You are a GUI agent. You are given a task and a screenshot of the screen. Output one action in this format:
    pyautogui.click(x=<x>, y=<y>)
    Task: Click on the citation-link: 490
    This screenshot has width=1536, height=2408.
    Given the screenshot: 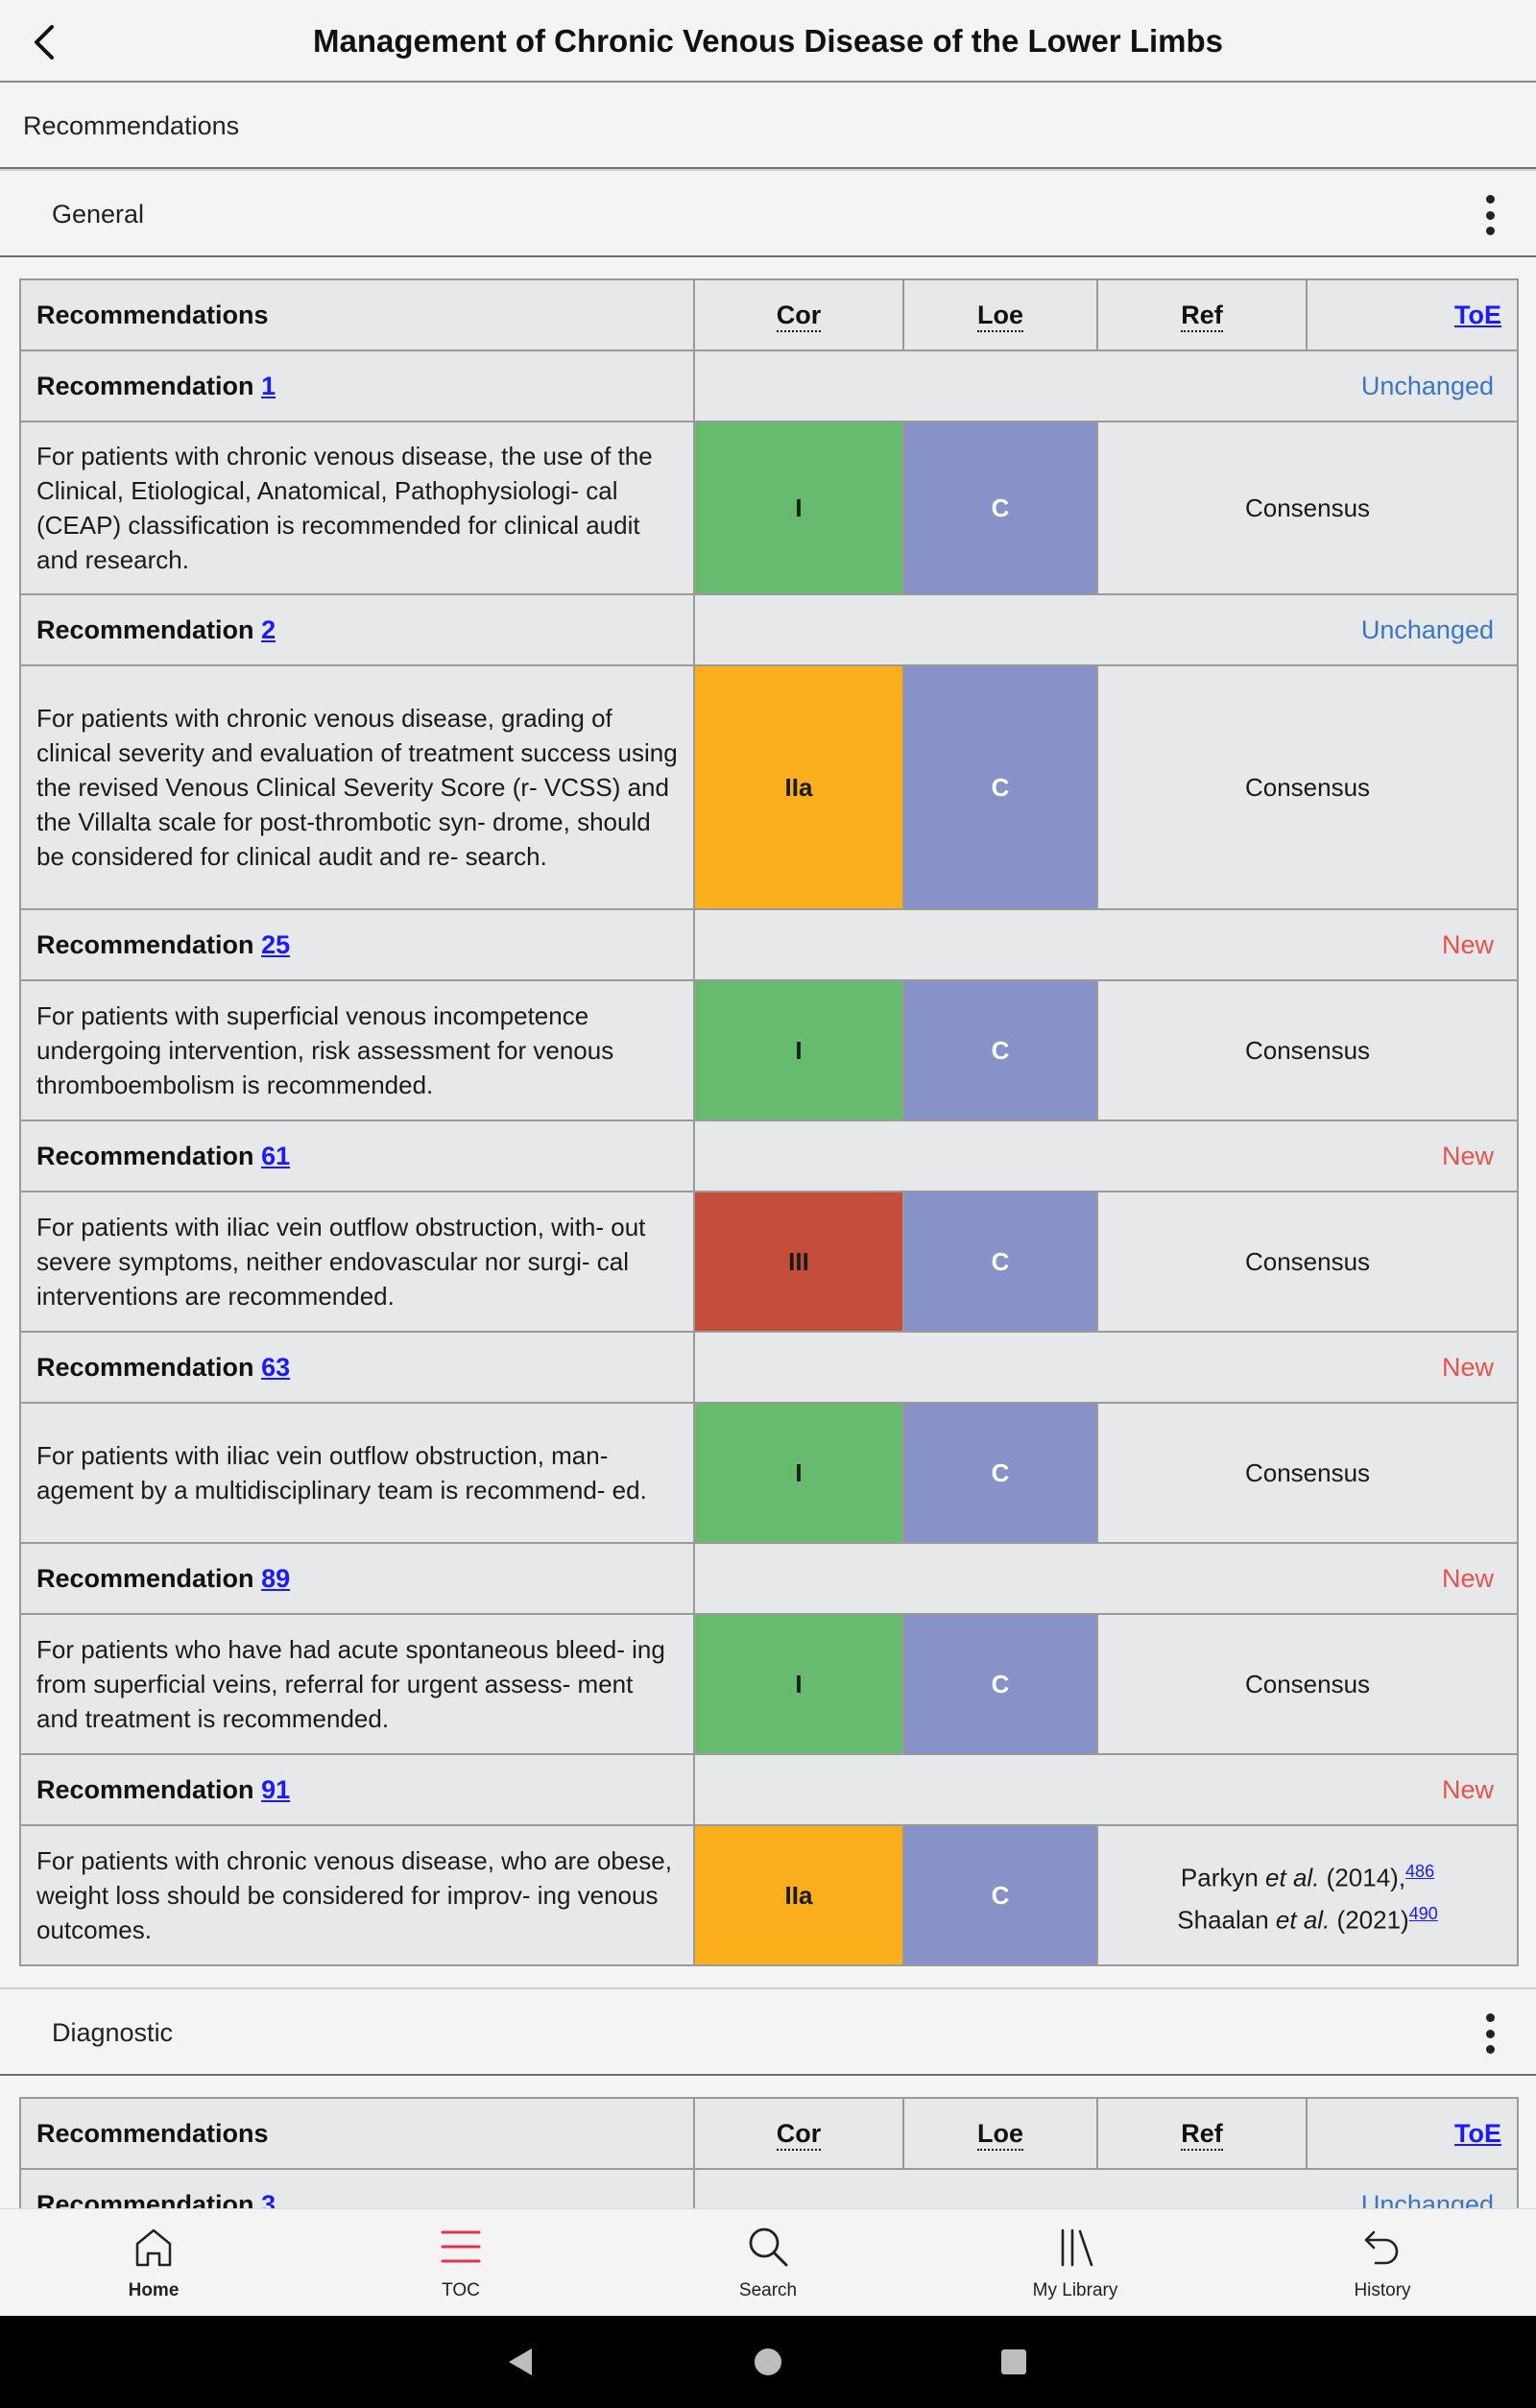 What is the action you would take?
    pyautogui.click(x=1423, y=1914)
    